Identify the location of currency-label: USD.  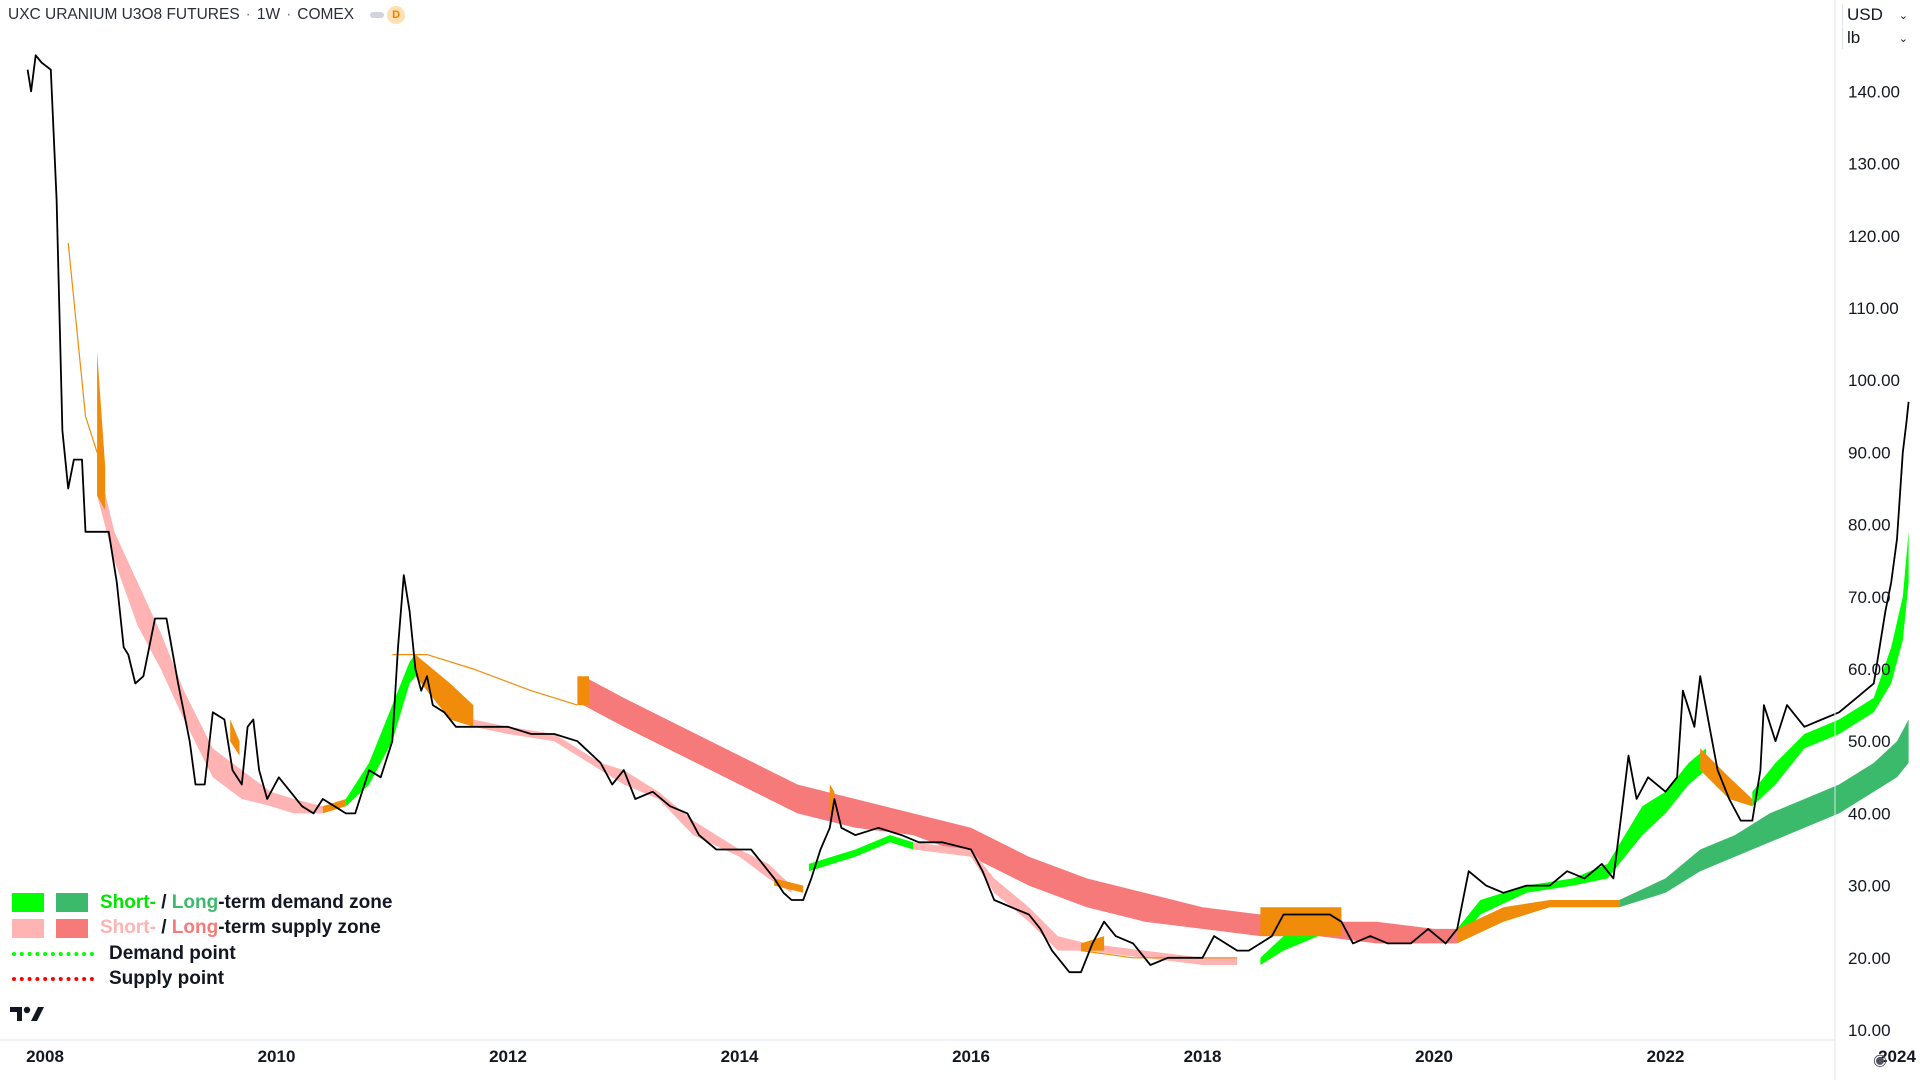
(1865, 14).